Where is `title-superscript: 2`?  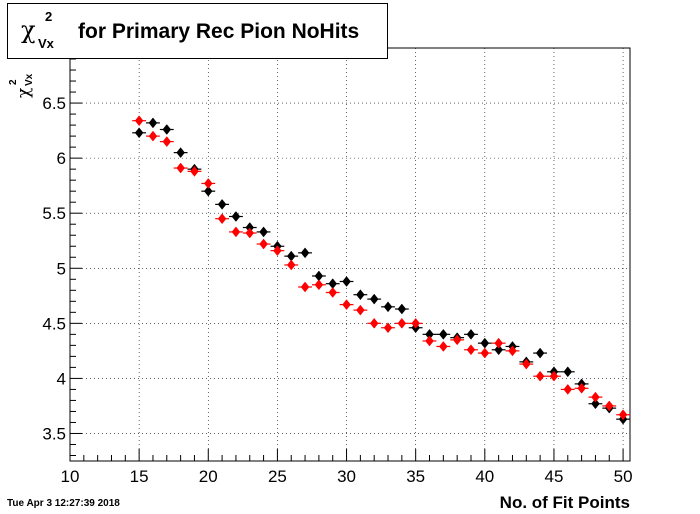 title-superscript: 2 is located at coordinates (49, 16).